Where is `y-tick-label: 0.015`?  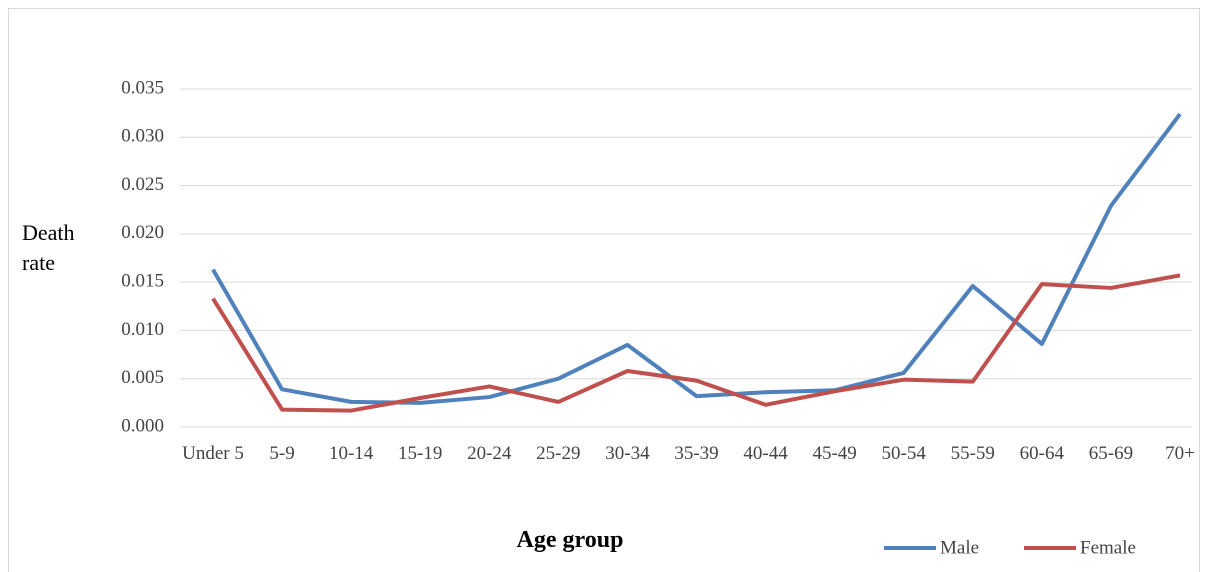 y-tick-label: 0.015 is located at coordinates (142, 281).